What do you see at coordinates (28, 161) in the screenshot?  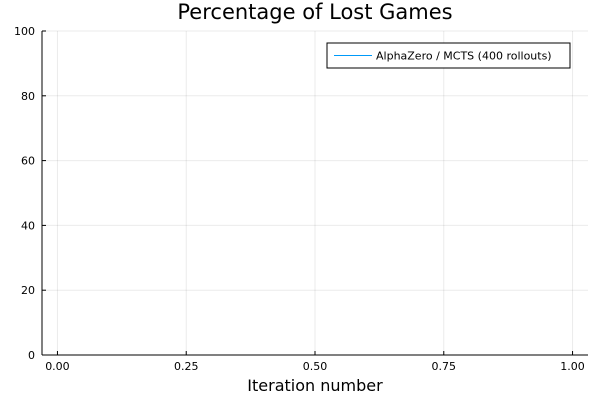 I see `y-tick-label: 60` at bounding box center [28, 161].